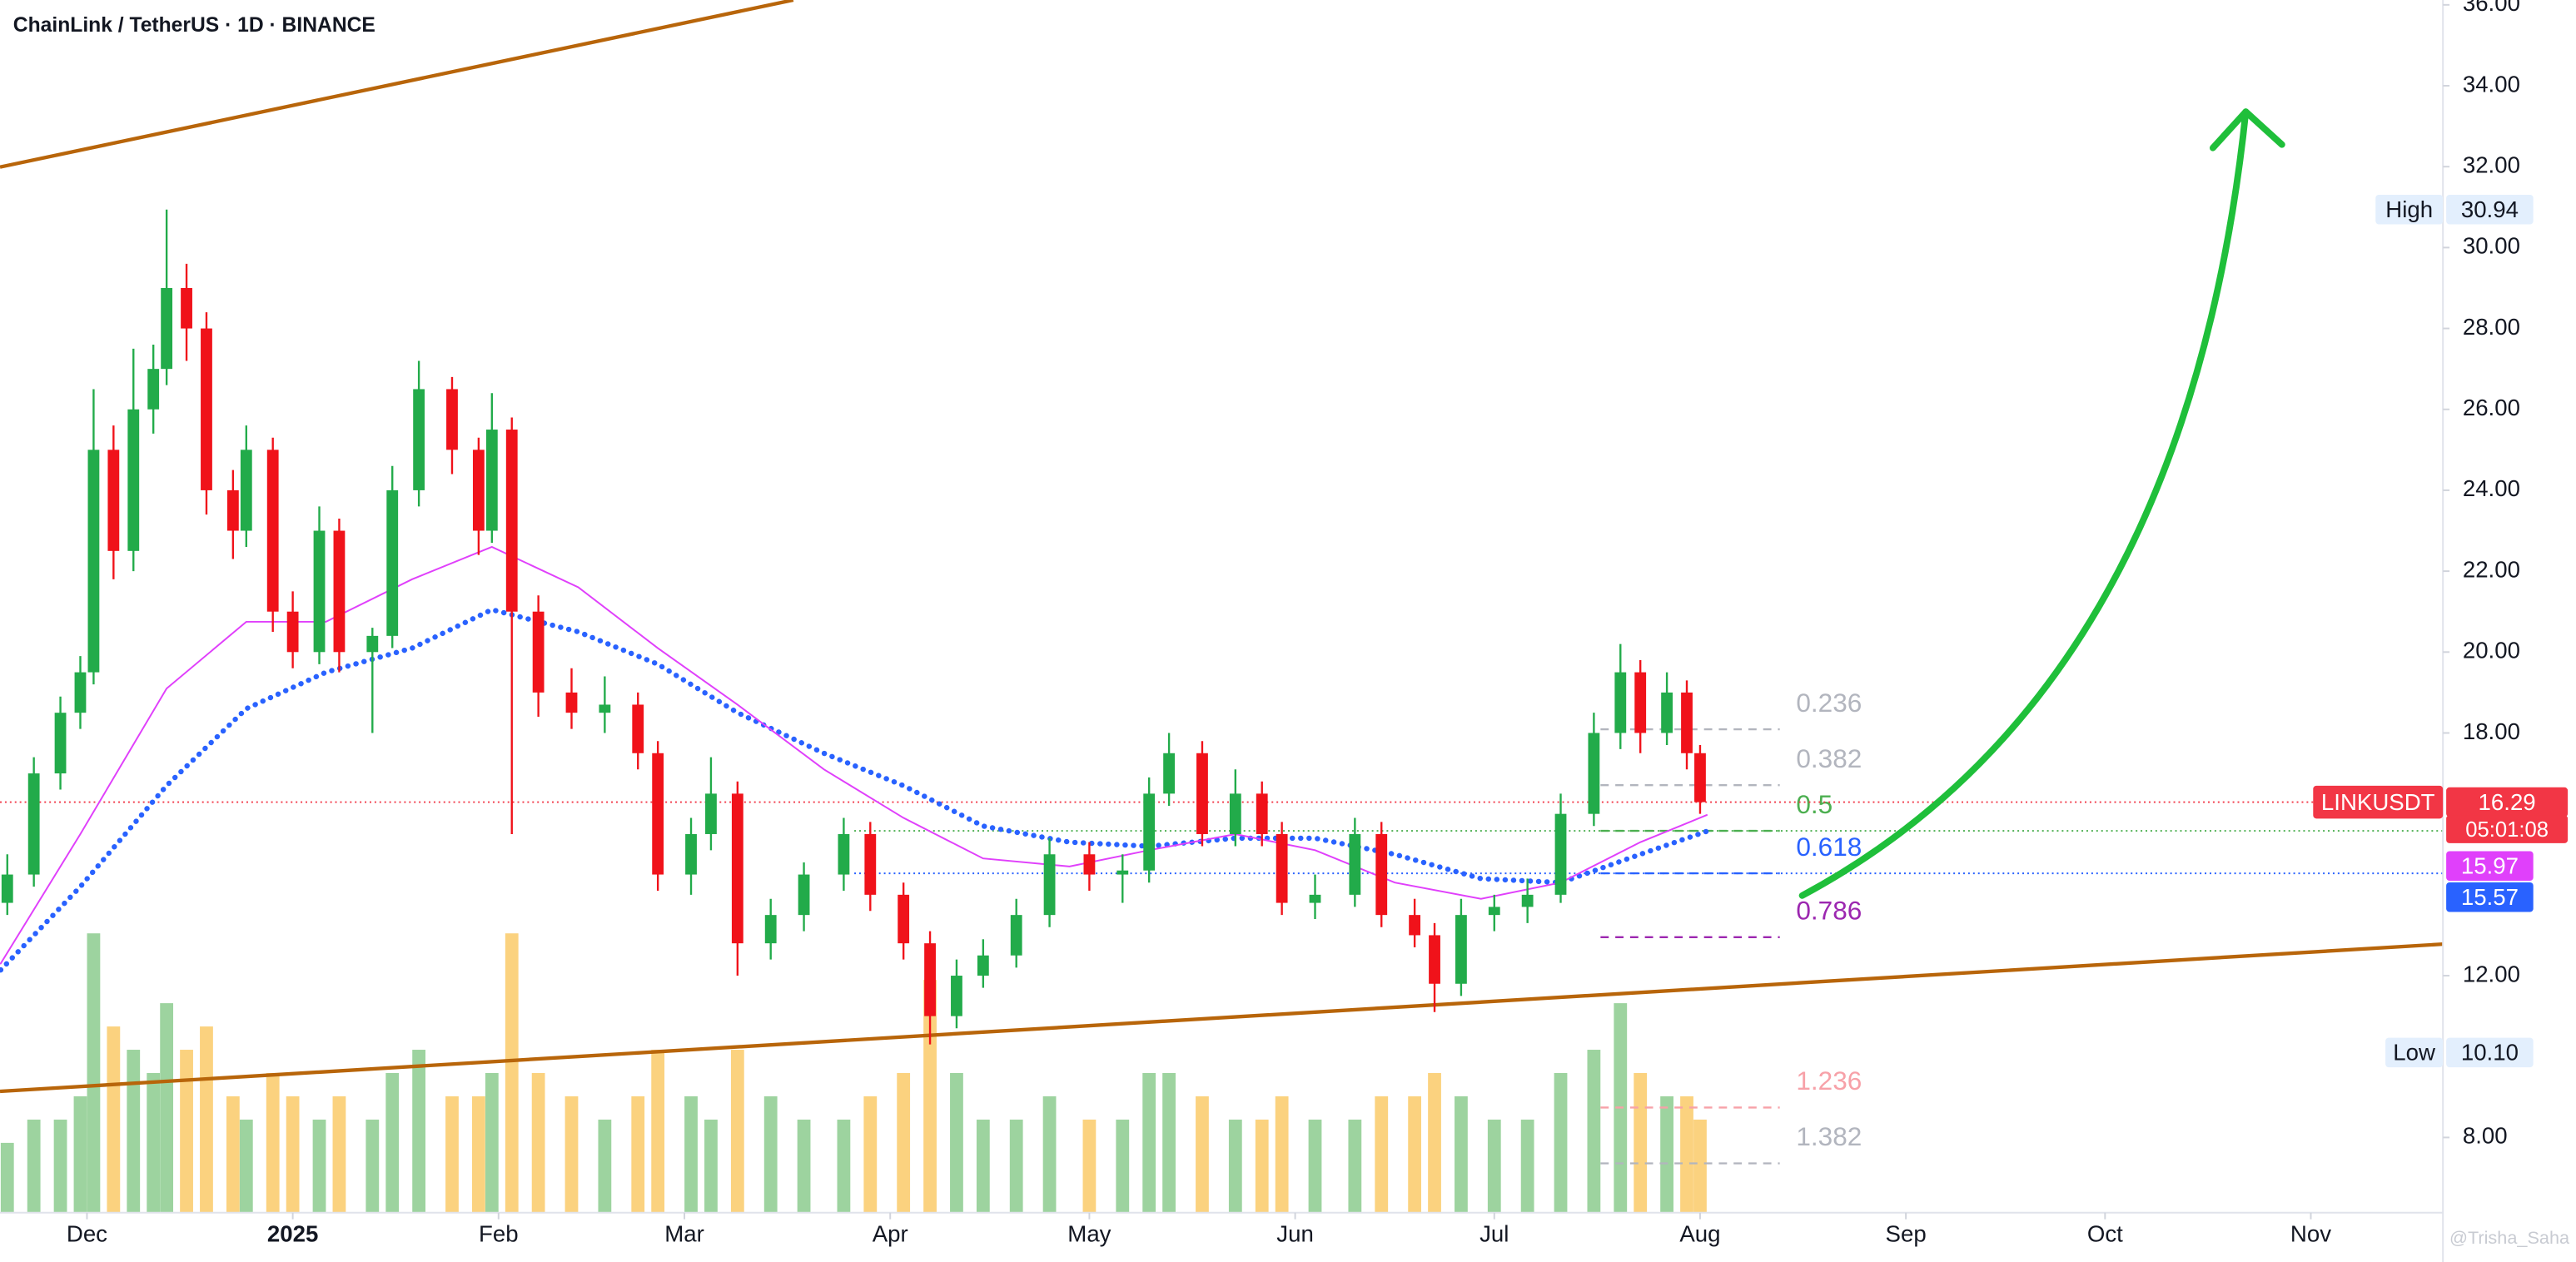  I want to click on x-tick-label: Jul, so click(1494, 1234).